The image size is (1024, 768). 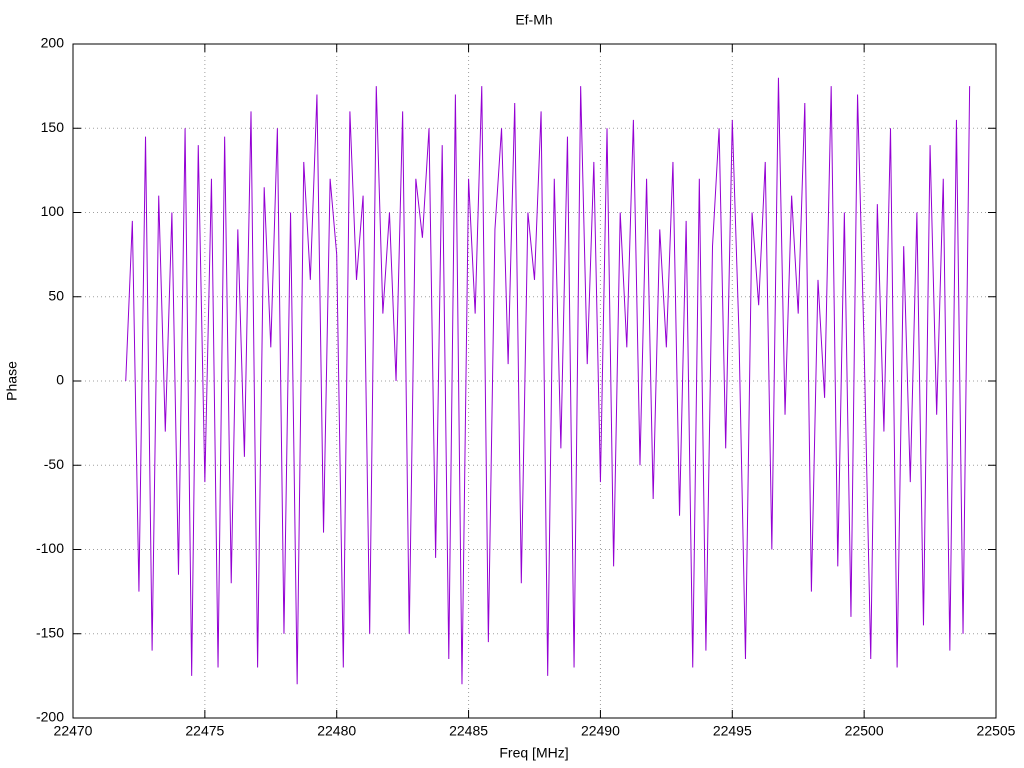 I want to click on x-tick-label: 22490, so click(x=600, y=731).